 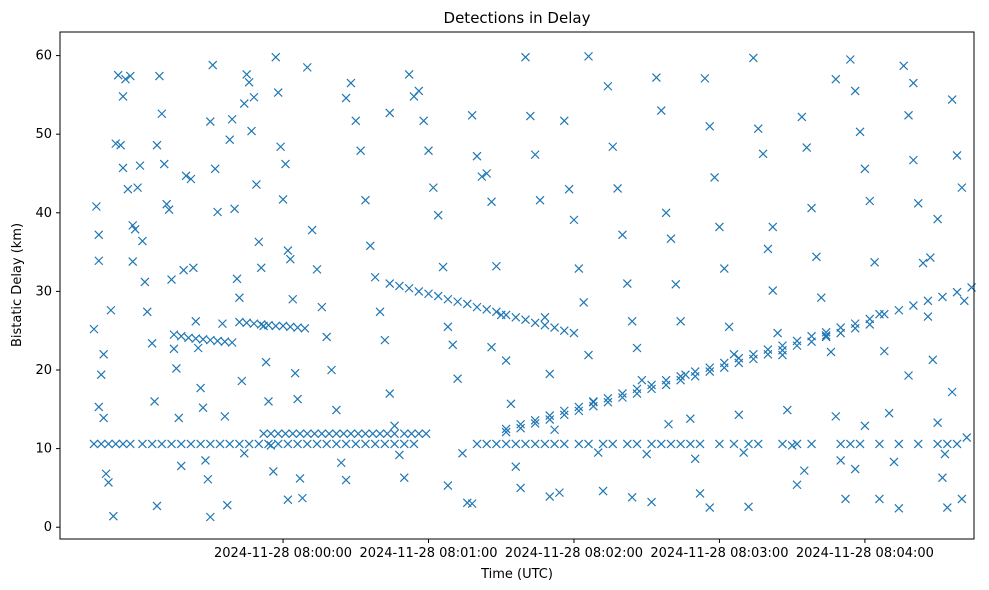 I want to click on y-axis-label: Bistatic Delay (km), so click(x=17, y=285).